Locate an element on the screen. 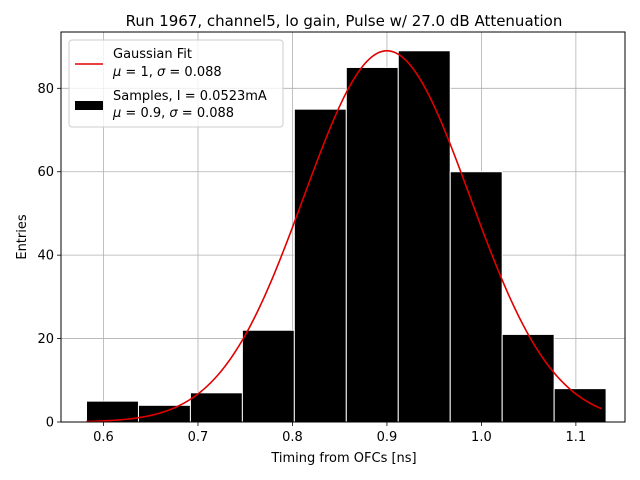 The image size is (640, 480). legend-samples-swatch is located at coordinates (89, 105).